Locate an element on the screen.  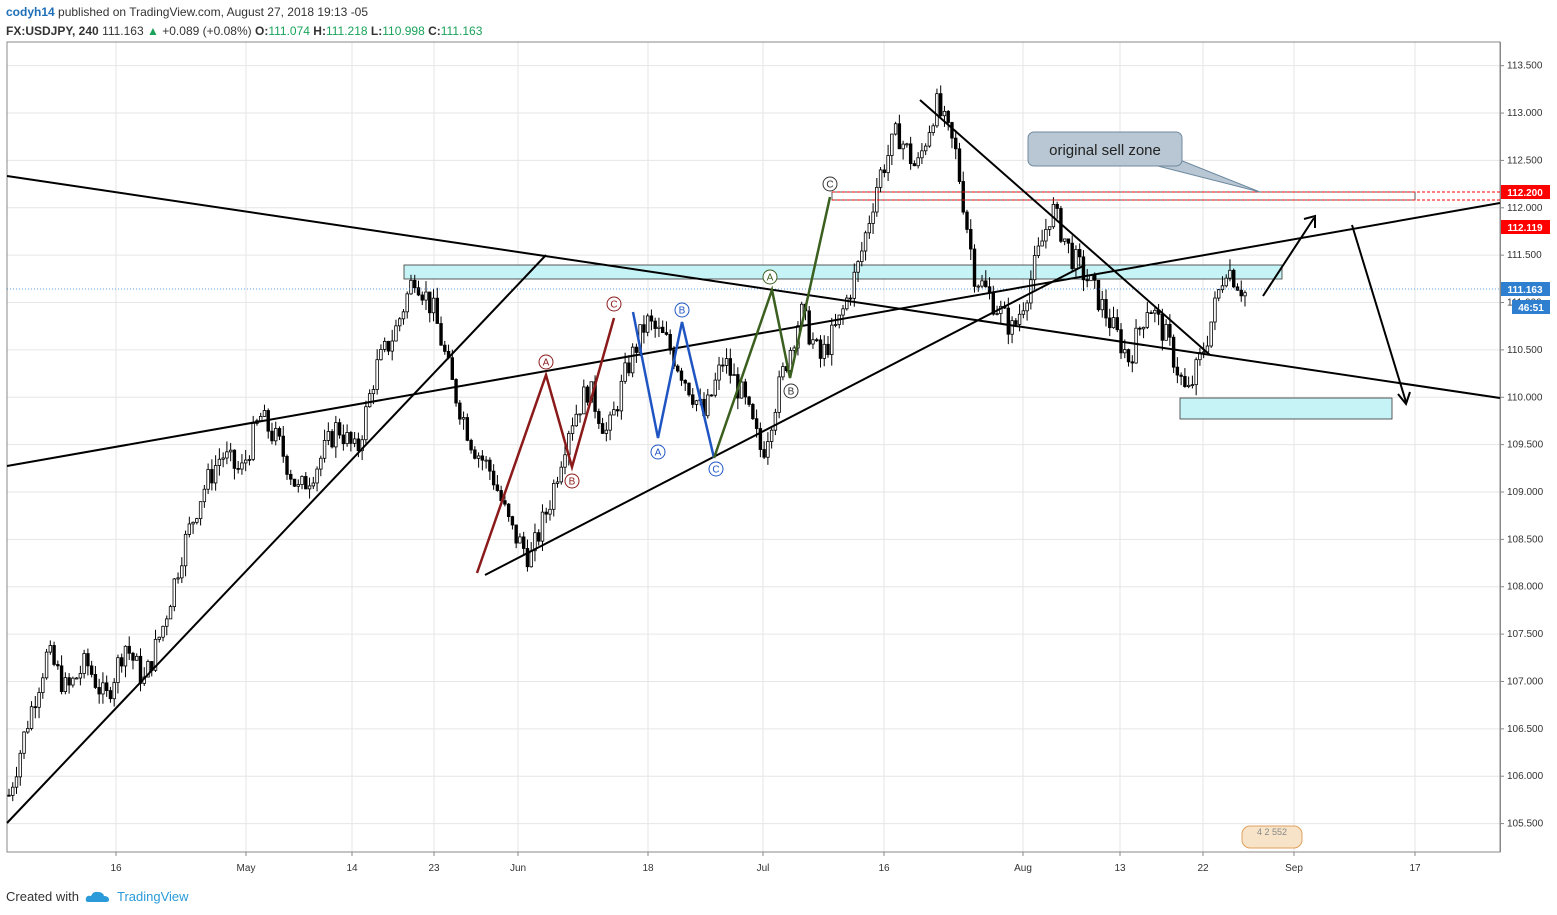
up-arrowhead-icon is located at coordinates (1309, 221).